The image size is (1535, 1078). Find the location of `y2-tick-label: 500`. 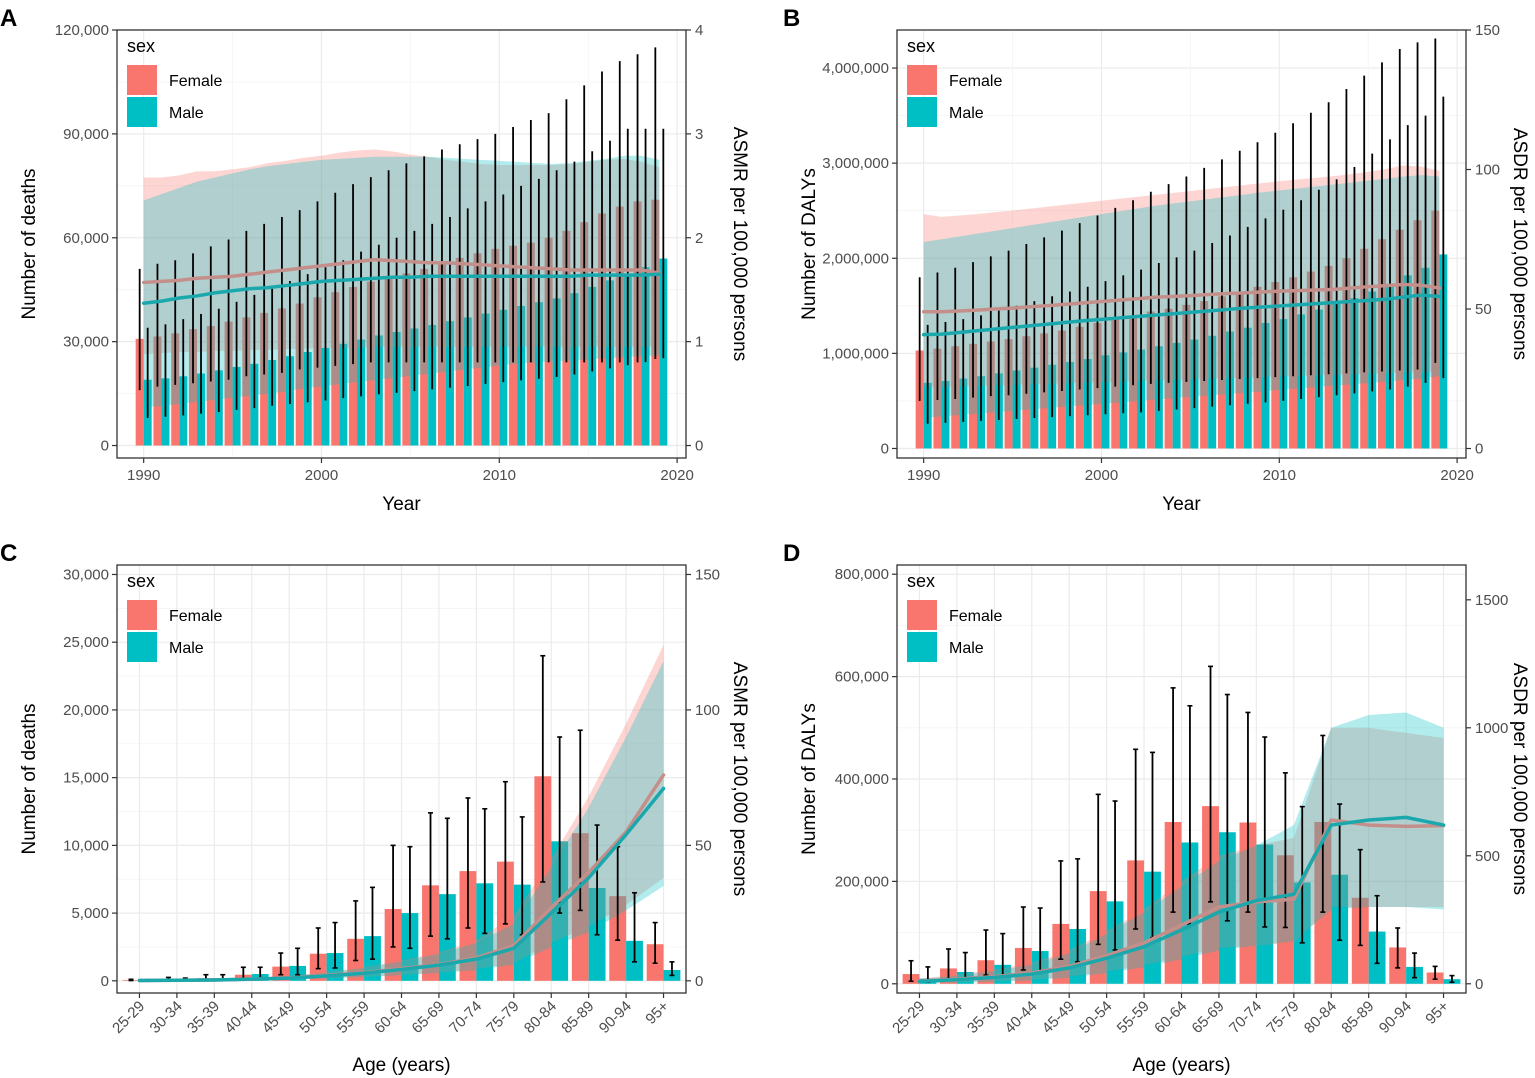

y2-tick-label: 500 is located at coordinates (1487, 856).